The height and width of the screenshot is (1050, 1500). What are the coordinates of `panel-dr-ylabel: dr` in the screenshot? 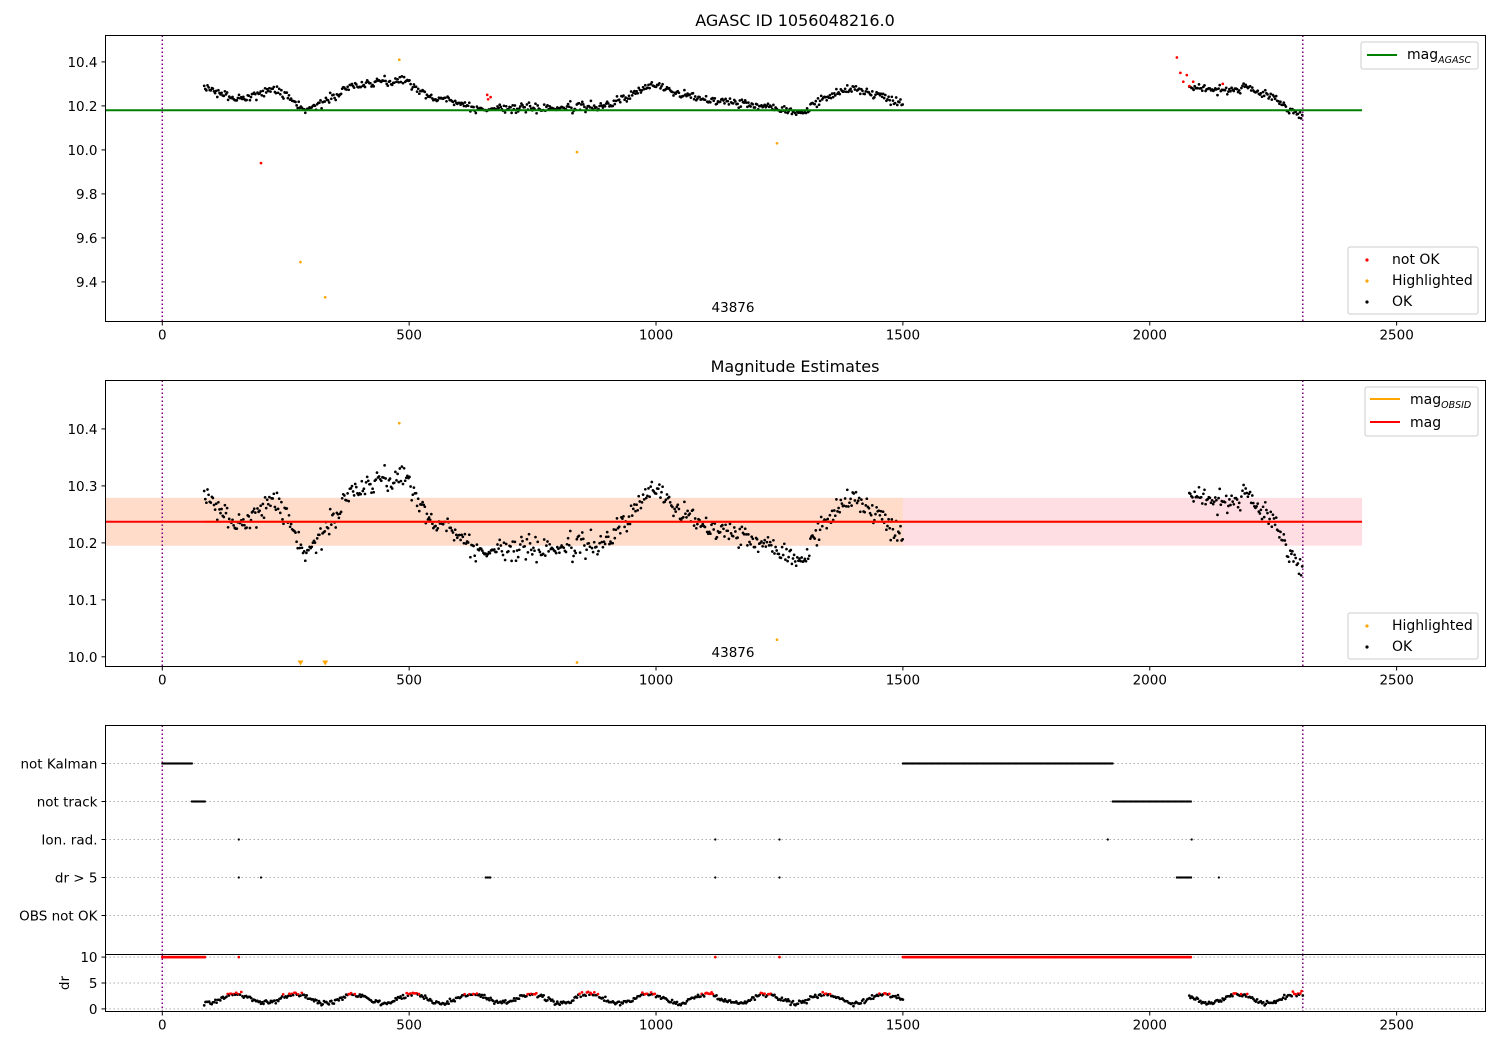 It's located at (65, 982).